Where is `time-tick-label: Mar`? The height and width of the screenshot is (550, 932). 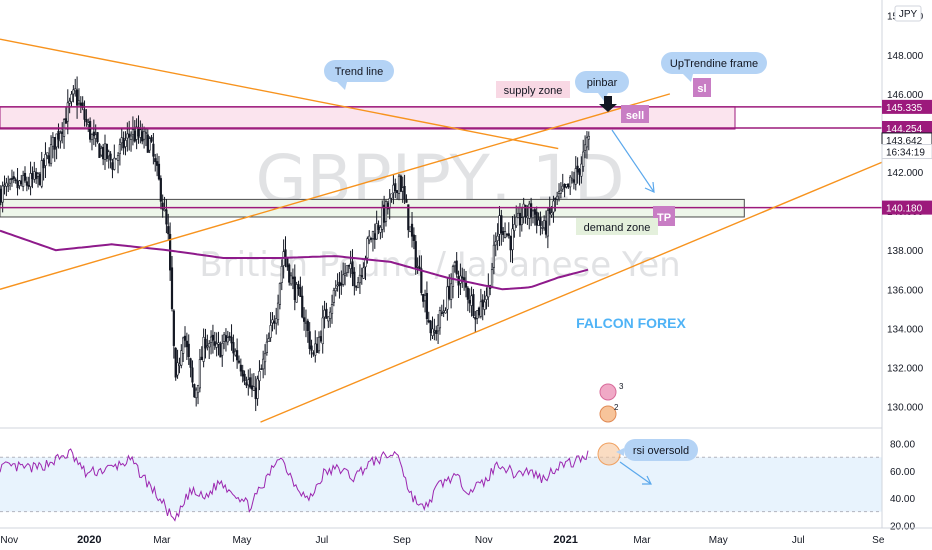
time-tick-label: Mar is located at coordinates (642, 540).